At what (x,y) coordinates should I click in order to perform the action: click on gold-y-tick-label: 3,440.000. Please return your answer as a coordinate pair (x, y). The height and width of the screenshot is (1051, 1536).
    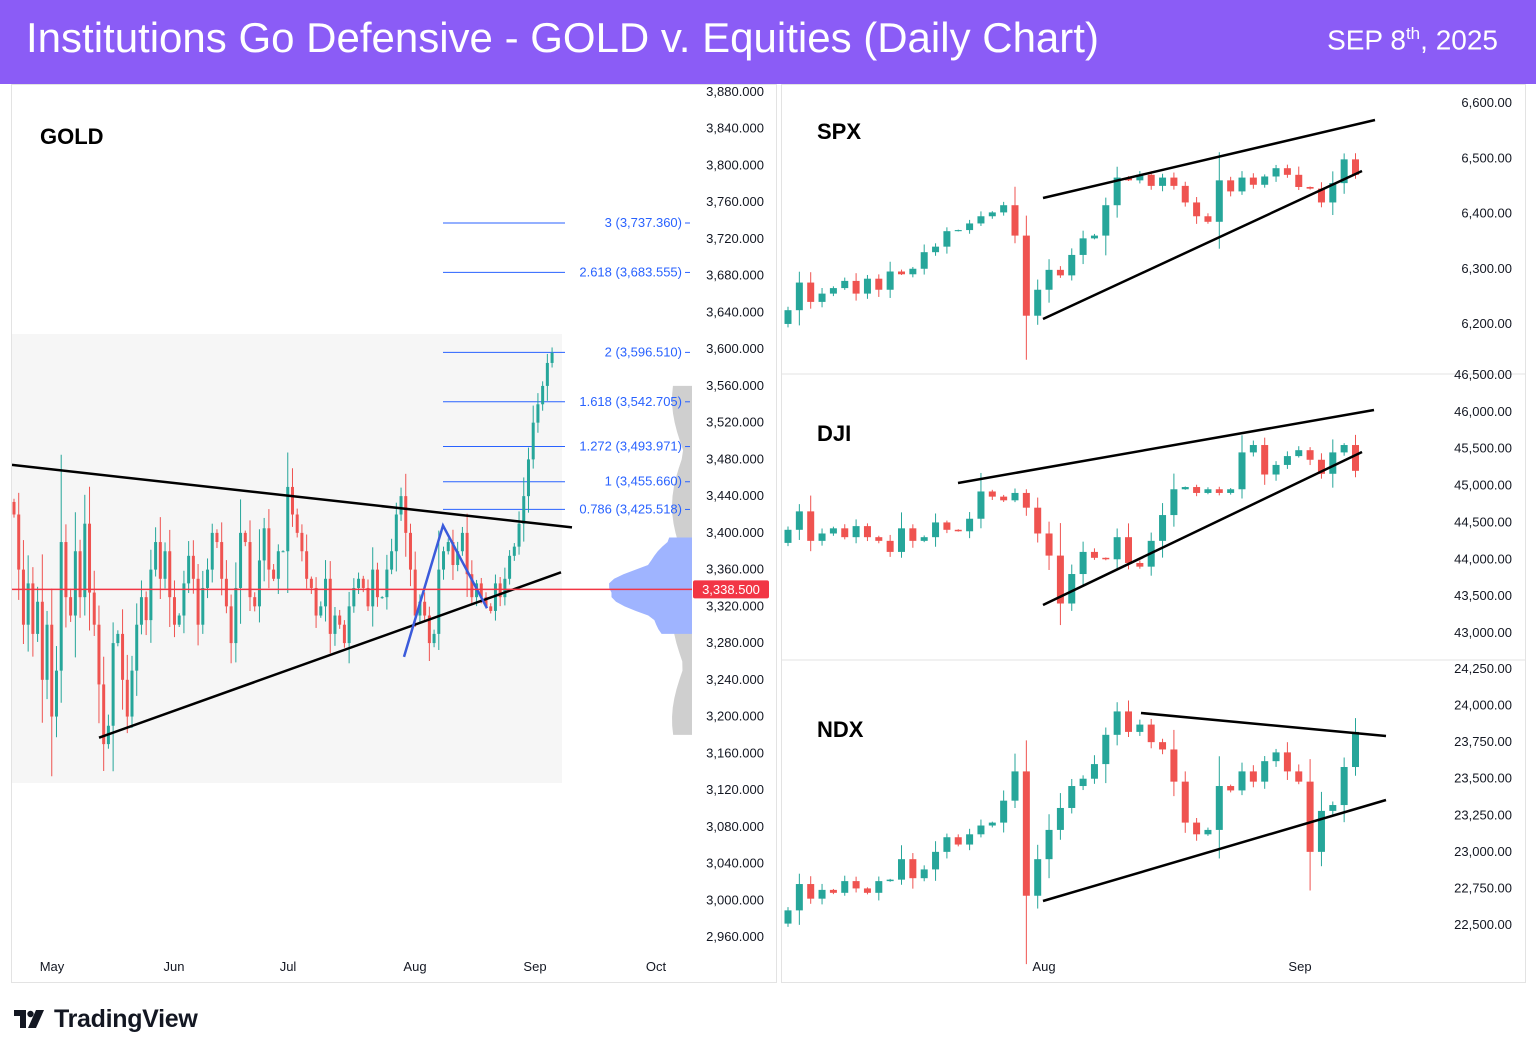
    Looking at the image, I should click on (735, 495).